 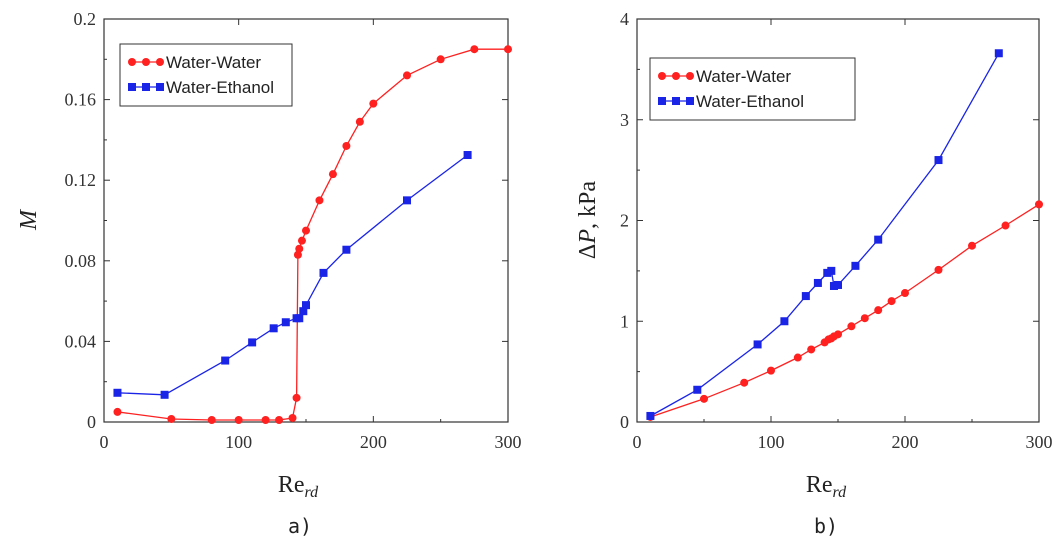 What do you see at coordinates (292, 275) in the screenshot?
I see `series-line` at bounding box center [292, 275].